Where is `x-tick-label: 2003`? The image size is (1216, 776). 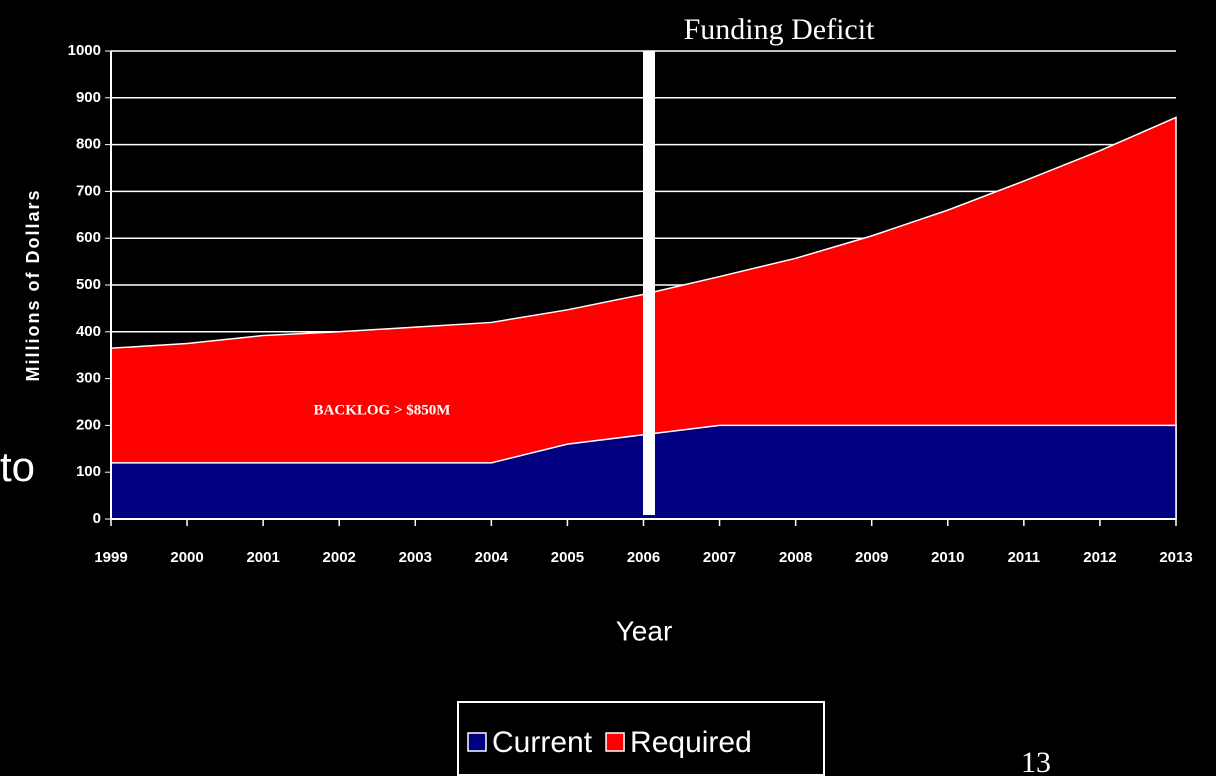 x-tick-label: 2003 is located at coordinates (415, 557).